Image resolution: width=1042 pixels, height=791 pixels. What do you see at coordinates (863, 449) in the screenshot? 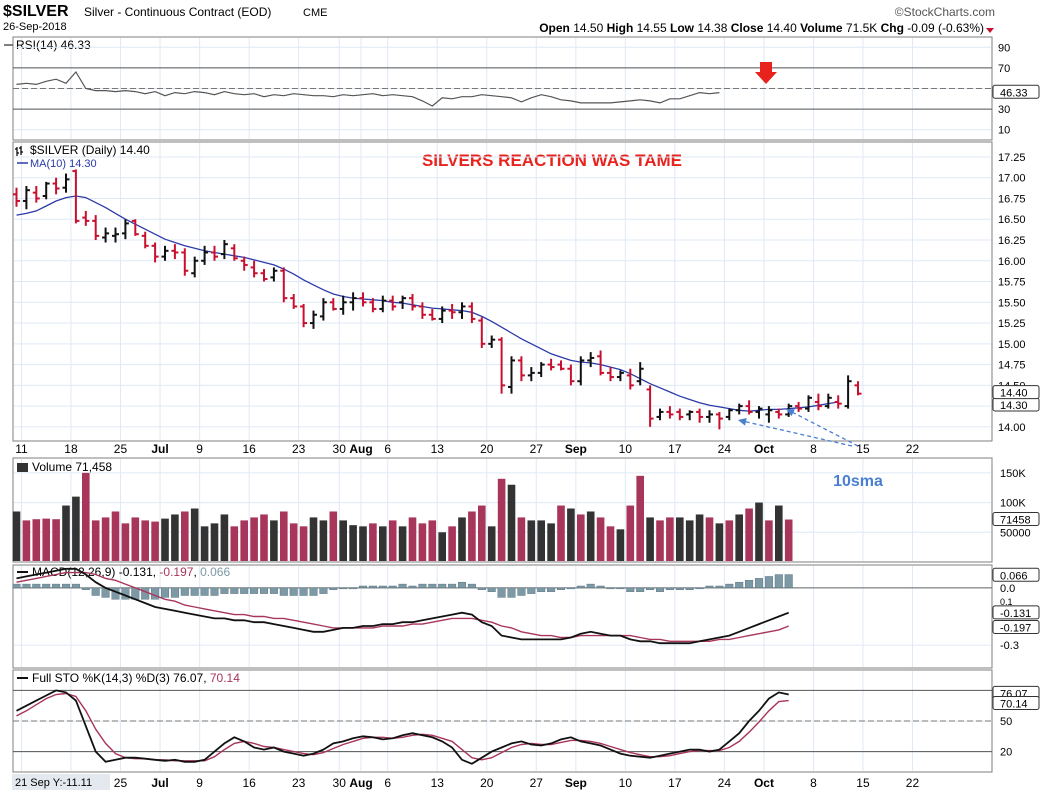
I see `x-tick-label: 15` at bounding box center [863, 449].